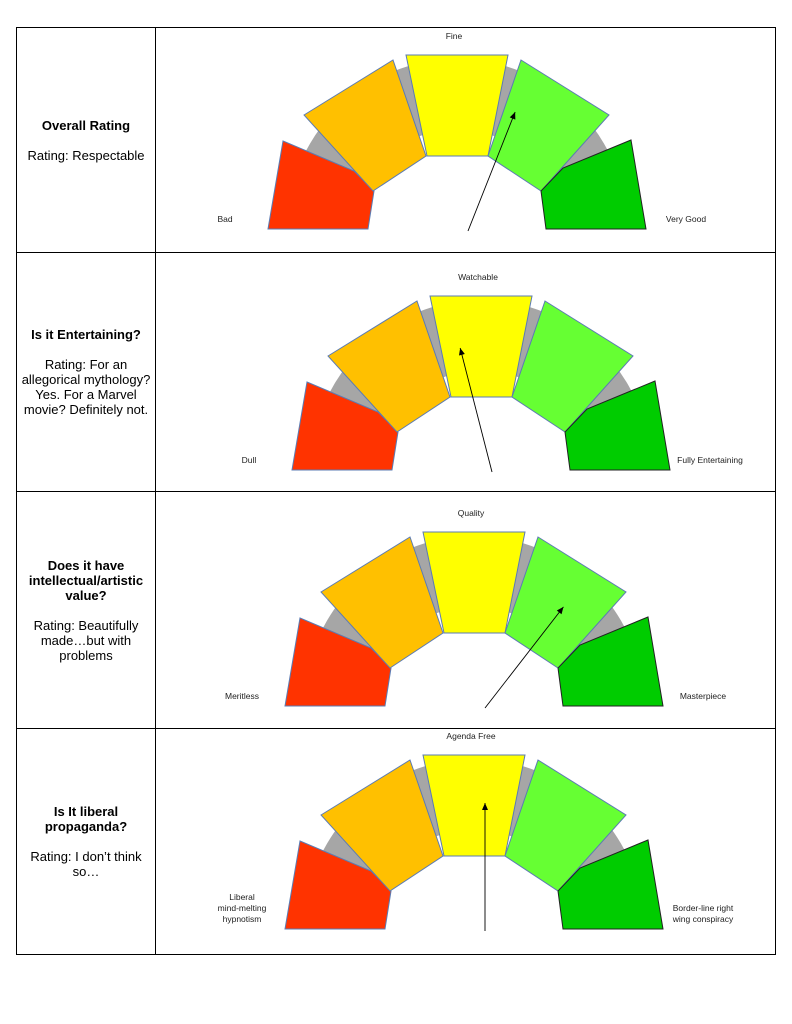 This screenshot has height=1024, width=792. I want to click on question-title: Is It liberal propaganda?, so click(86, 819).